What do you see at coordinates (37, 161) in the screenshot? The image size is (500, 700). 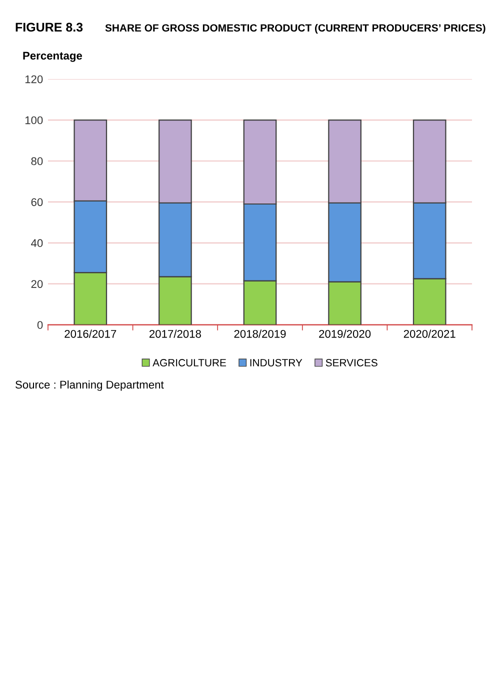 I see `y-tick-label: 80` at bounding box center [37, 161].